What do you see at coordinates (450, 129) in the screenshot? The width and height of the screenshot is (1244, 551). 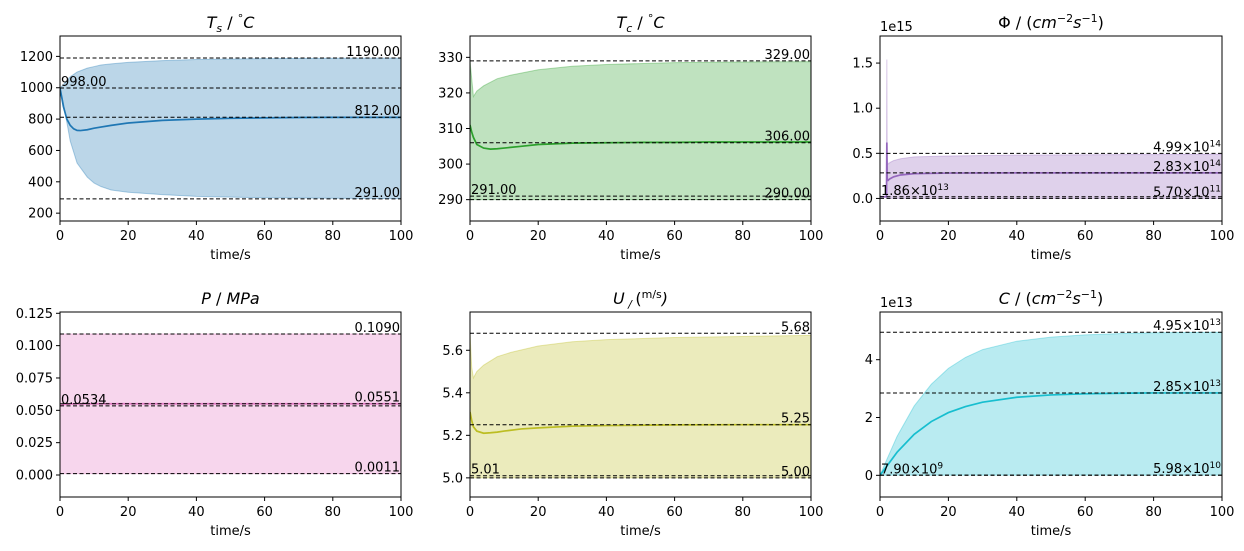 I see `y-tick-label: 310` at bounding box center [450, 129].